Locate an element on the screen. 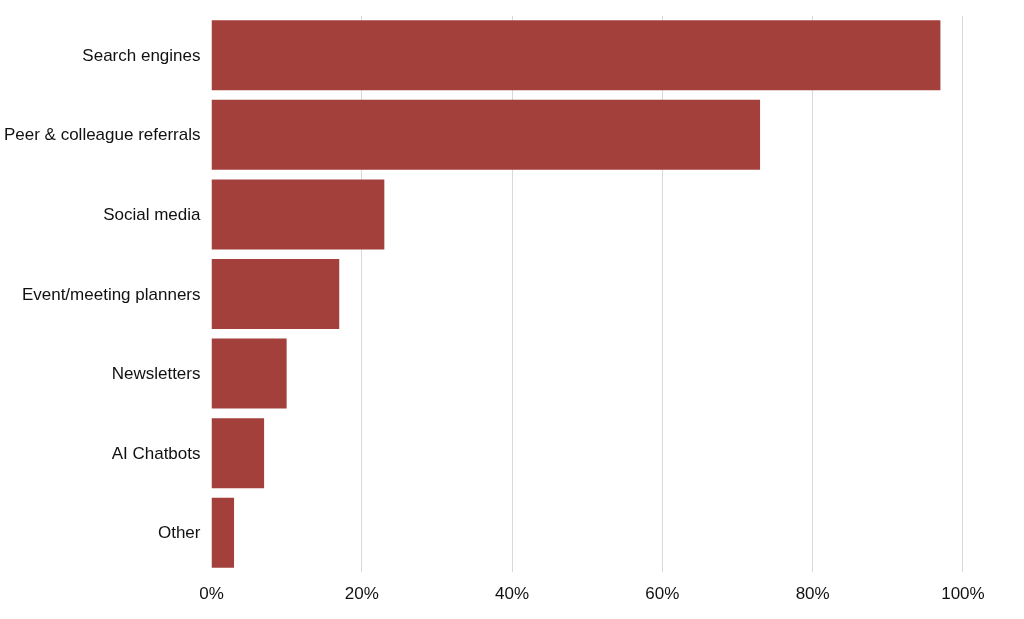 The height and width of the screenshot is (619, 1024). y-tick-label: Event/meeting planners is located at coordinates (111, 294).